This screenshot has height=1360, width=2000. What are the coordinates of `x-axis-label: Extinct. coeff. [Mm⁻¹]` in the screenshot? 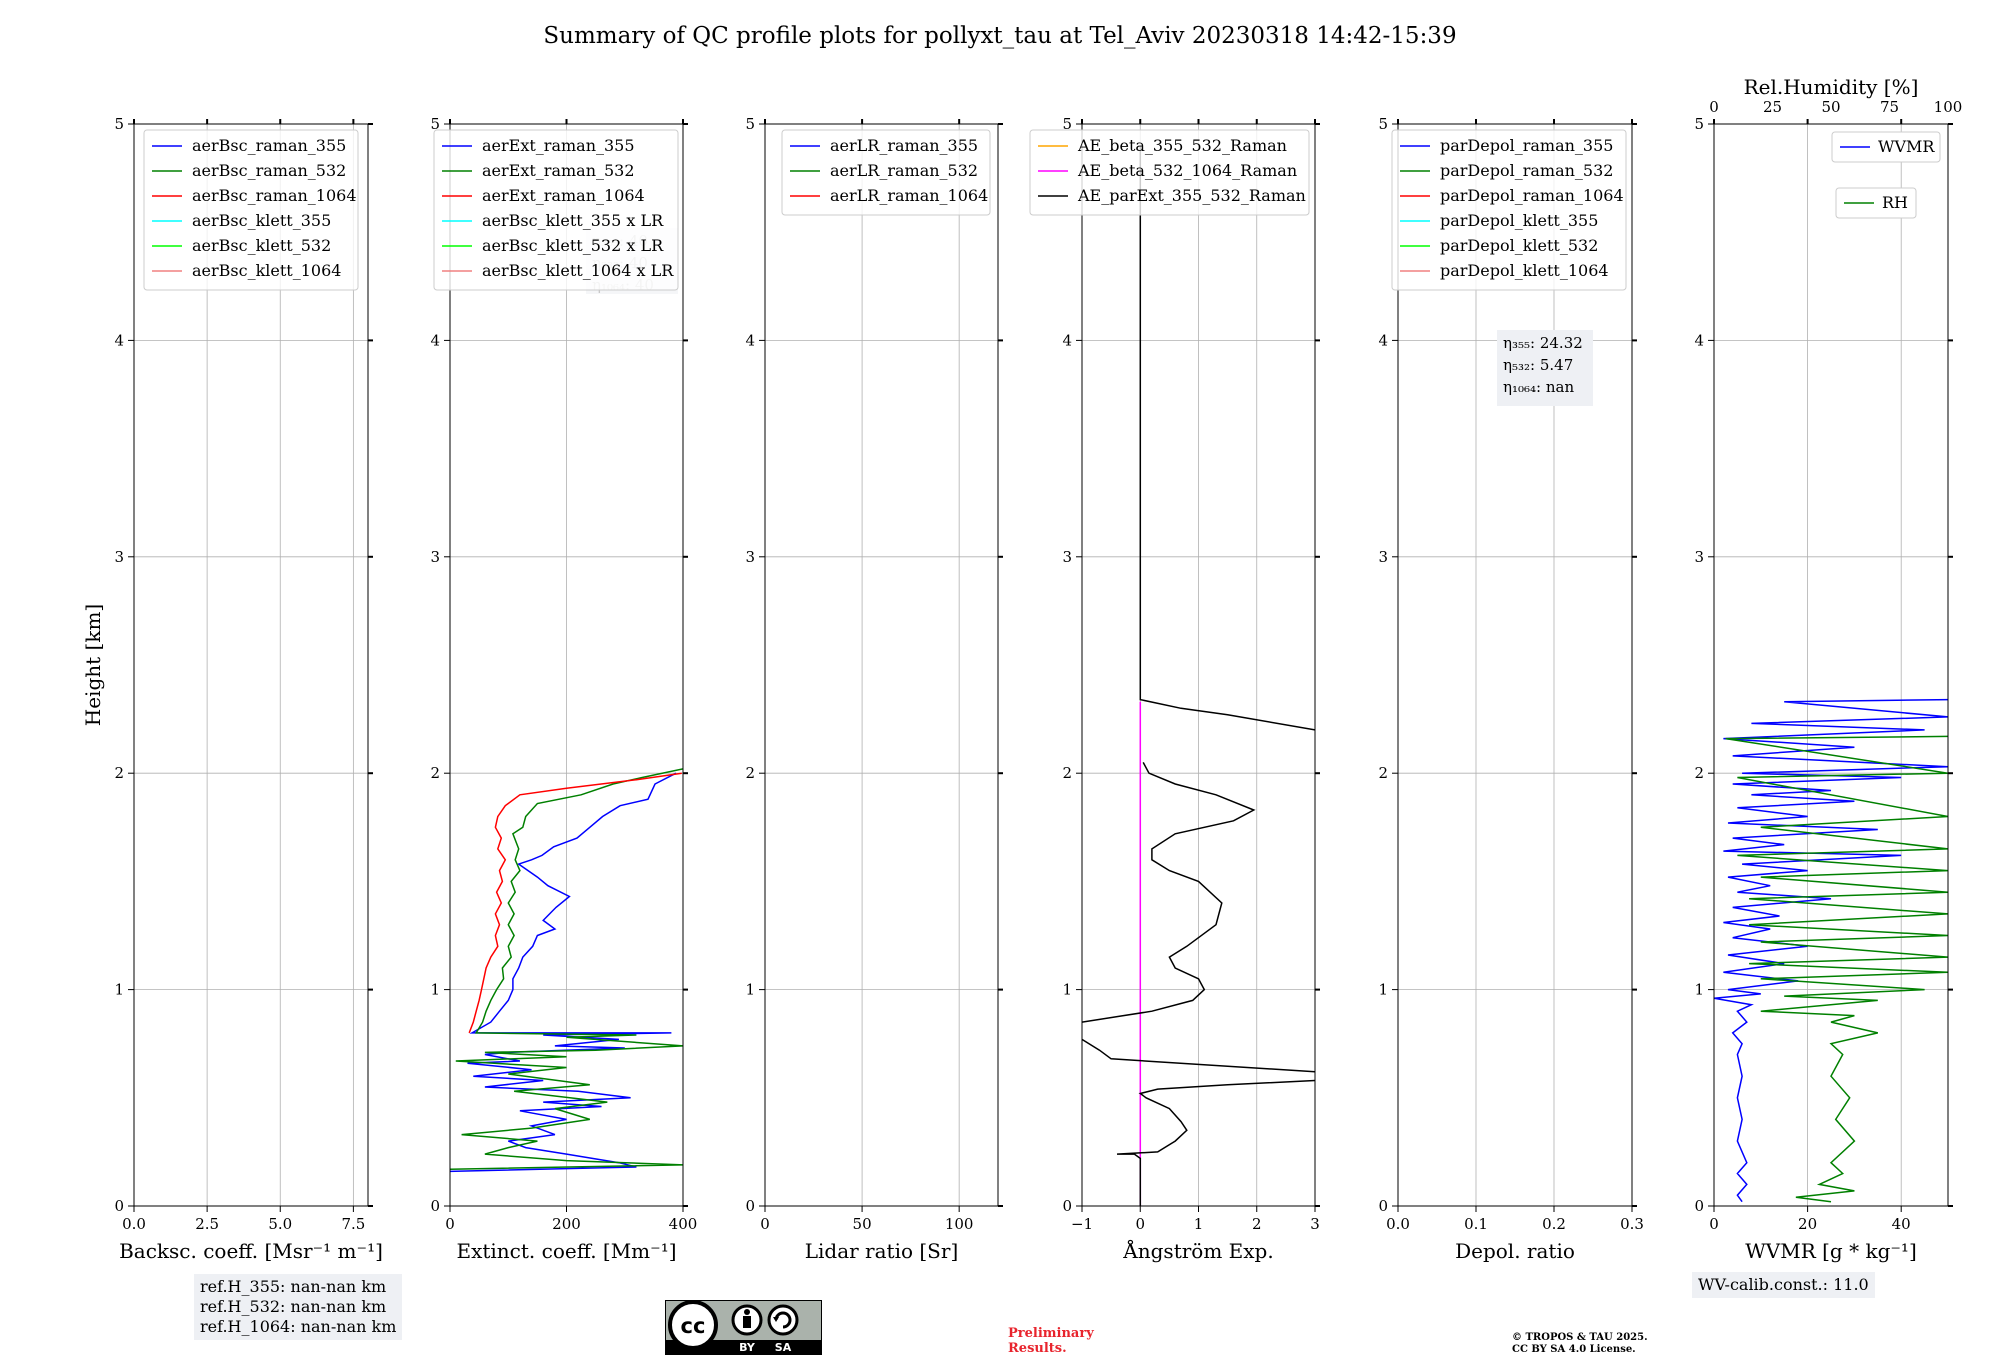 It's located at (566, 1251).